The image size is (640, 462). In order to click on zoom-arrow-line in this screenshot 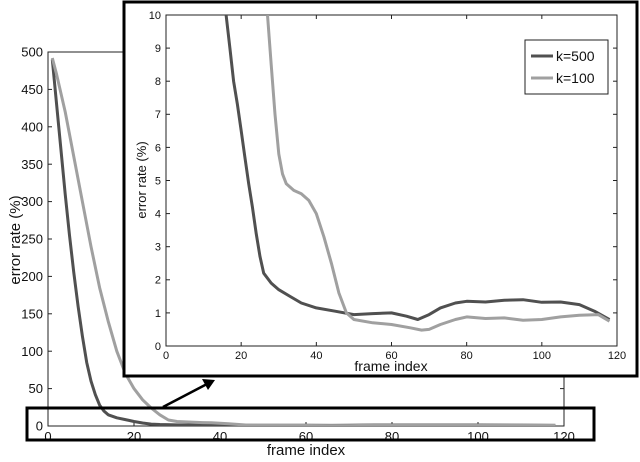, I will do `click(185, 395)`.